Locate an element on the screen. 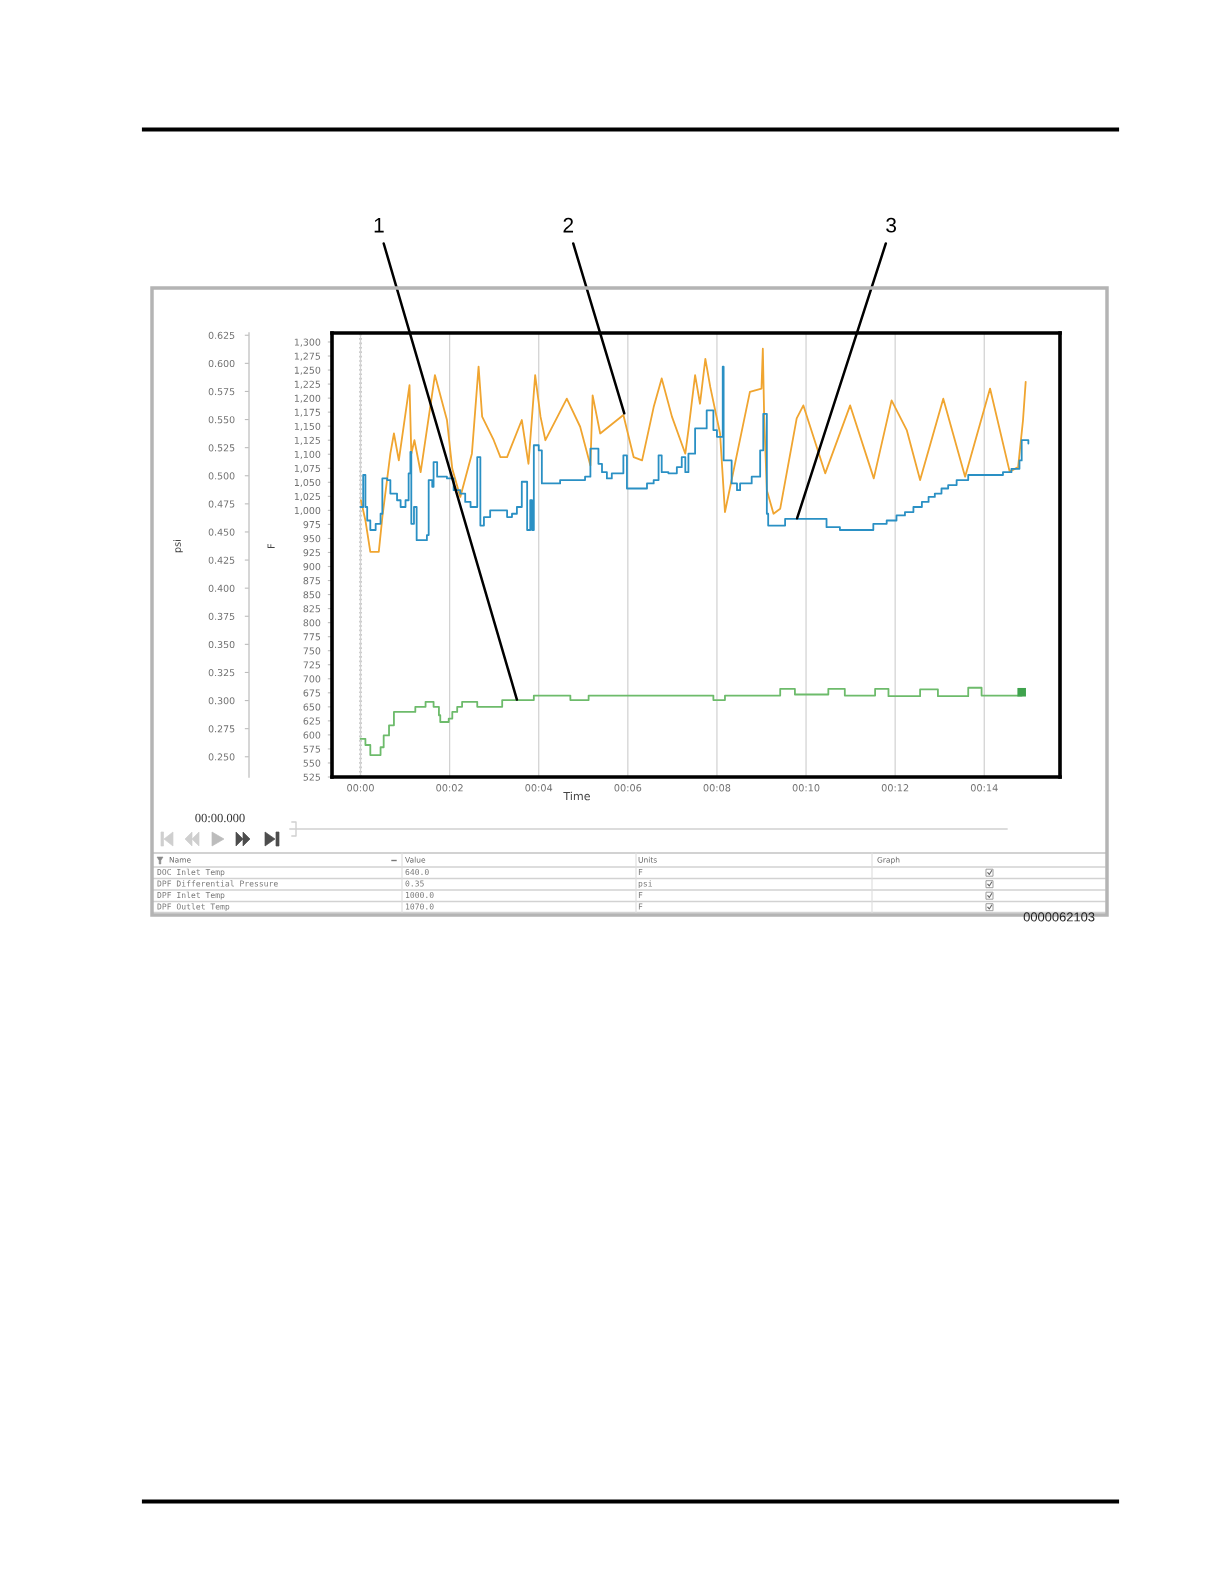  y-tick-label: 525 is located at coordinates (312, 777).